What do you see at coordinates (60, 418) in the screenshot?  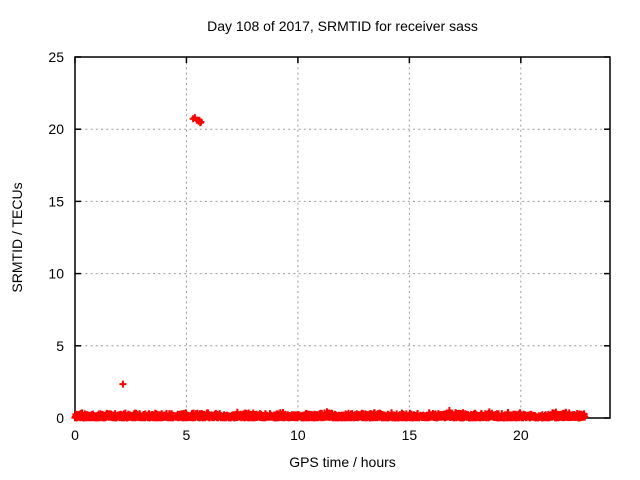 I see `y-tick-label-0: 0` at bounding box center [60, 418].